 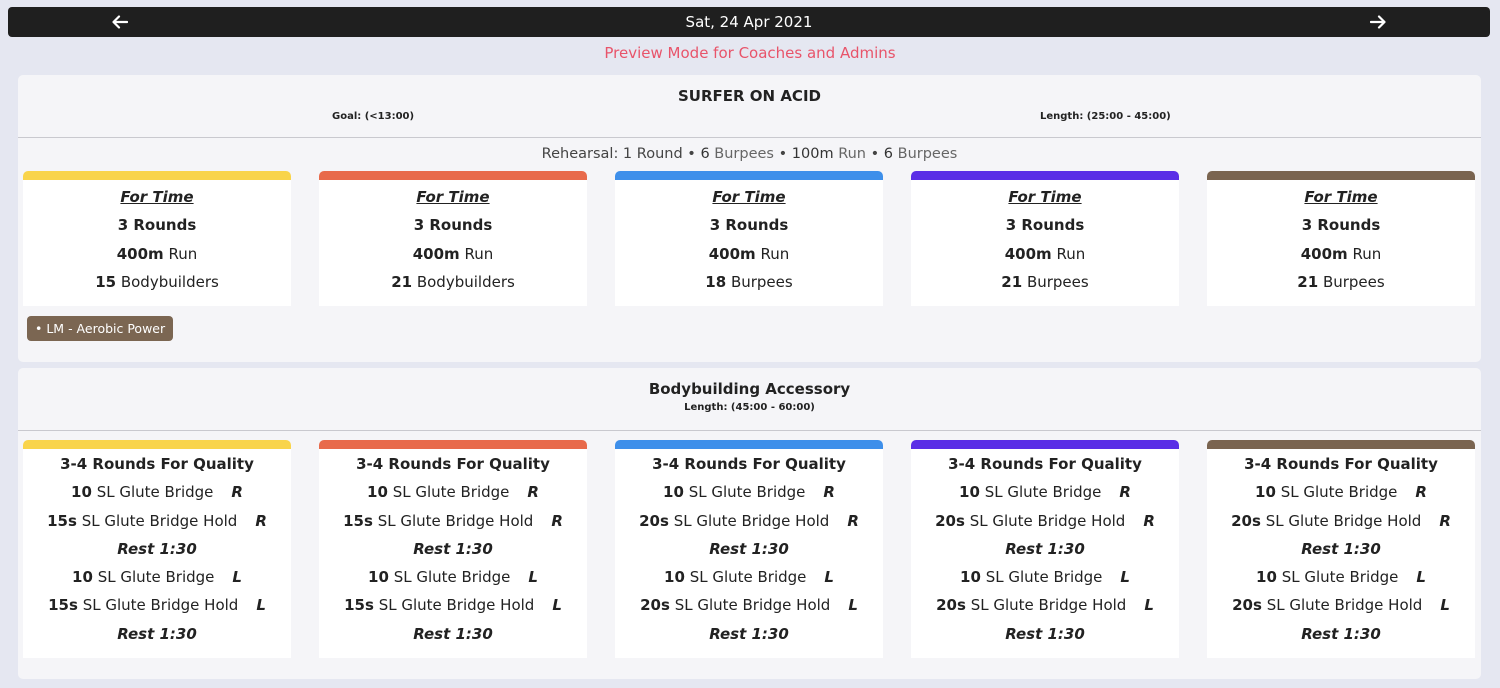 I want to click on movement-line: 15s SL Glute Bridge Hold R, so click(x=157, y=521).